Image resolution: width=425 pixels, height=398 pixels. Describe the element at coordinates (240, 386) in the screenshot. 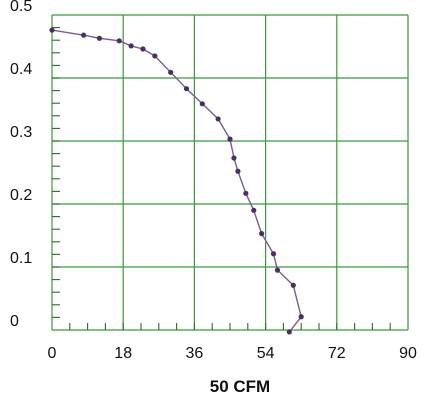

I see `x-axis-label: 50 CFM` at that location.